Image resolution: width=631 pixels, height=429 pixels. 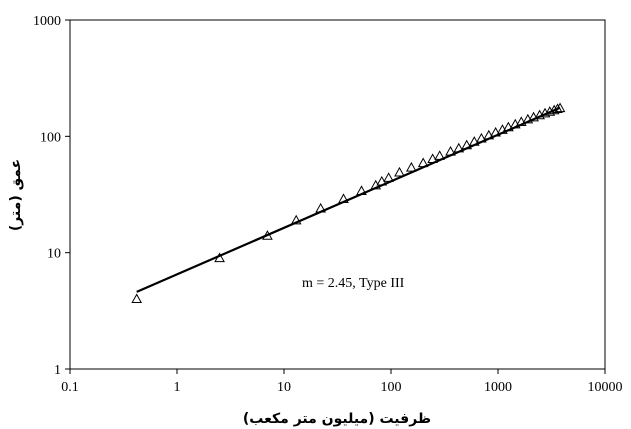 I want to click on y-axis: 1 10 100 1000, so click(x=51, y=196).